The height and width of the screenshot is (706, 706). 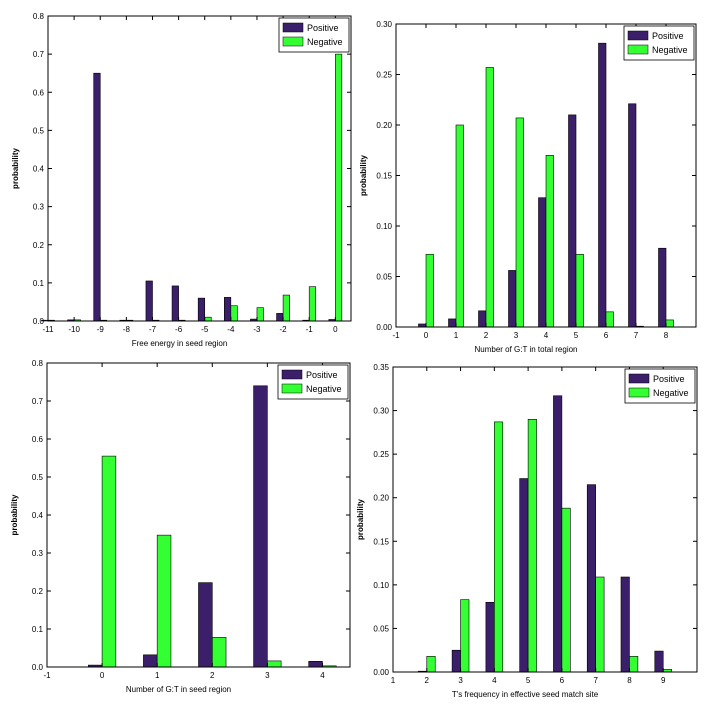 I want to click on x-tick-label: -10, so click(x=74, y=329).